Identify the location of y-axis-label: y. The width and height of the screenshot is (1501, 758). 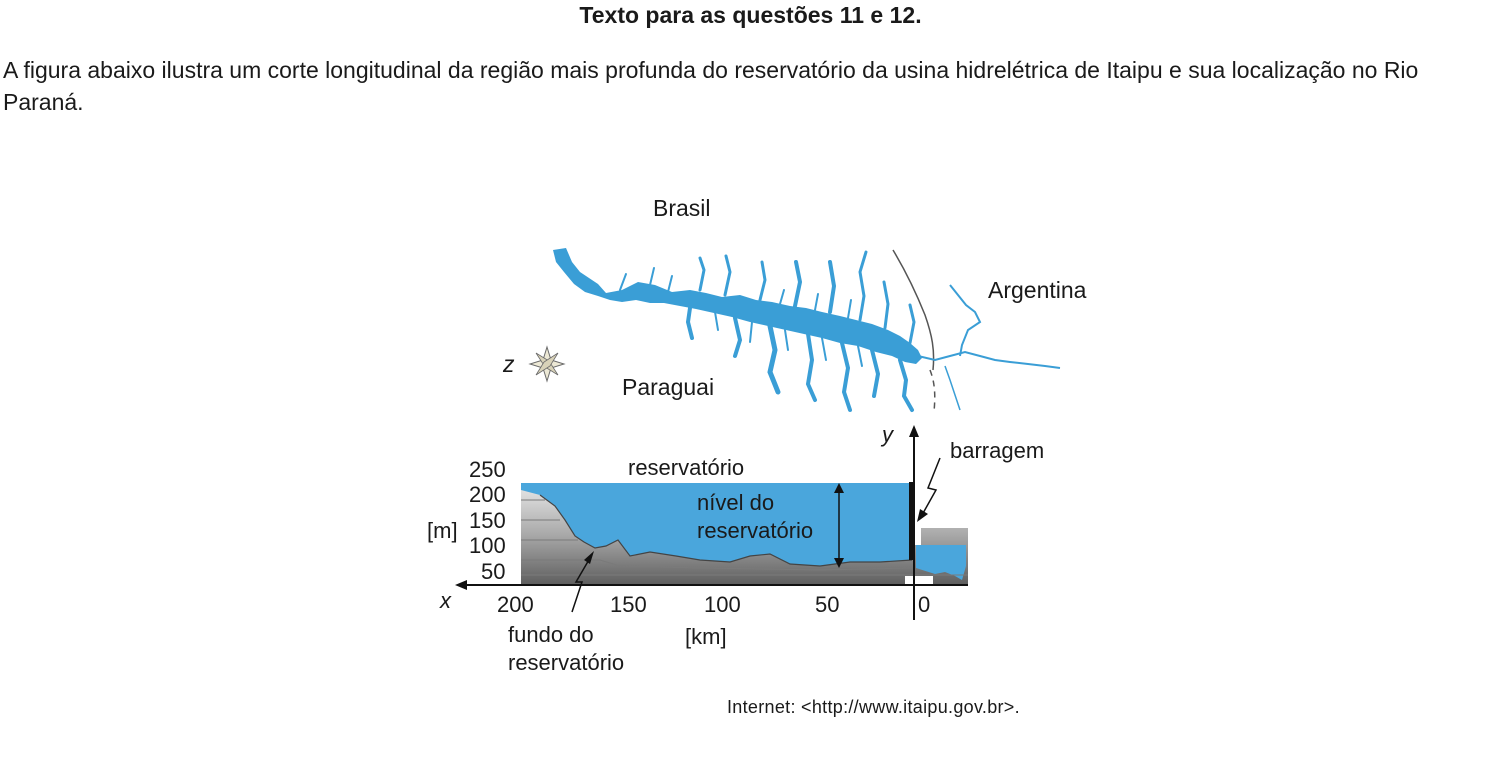
(887, 434).